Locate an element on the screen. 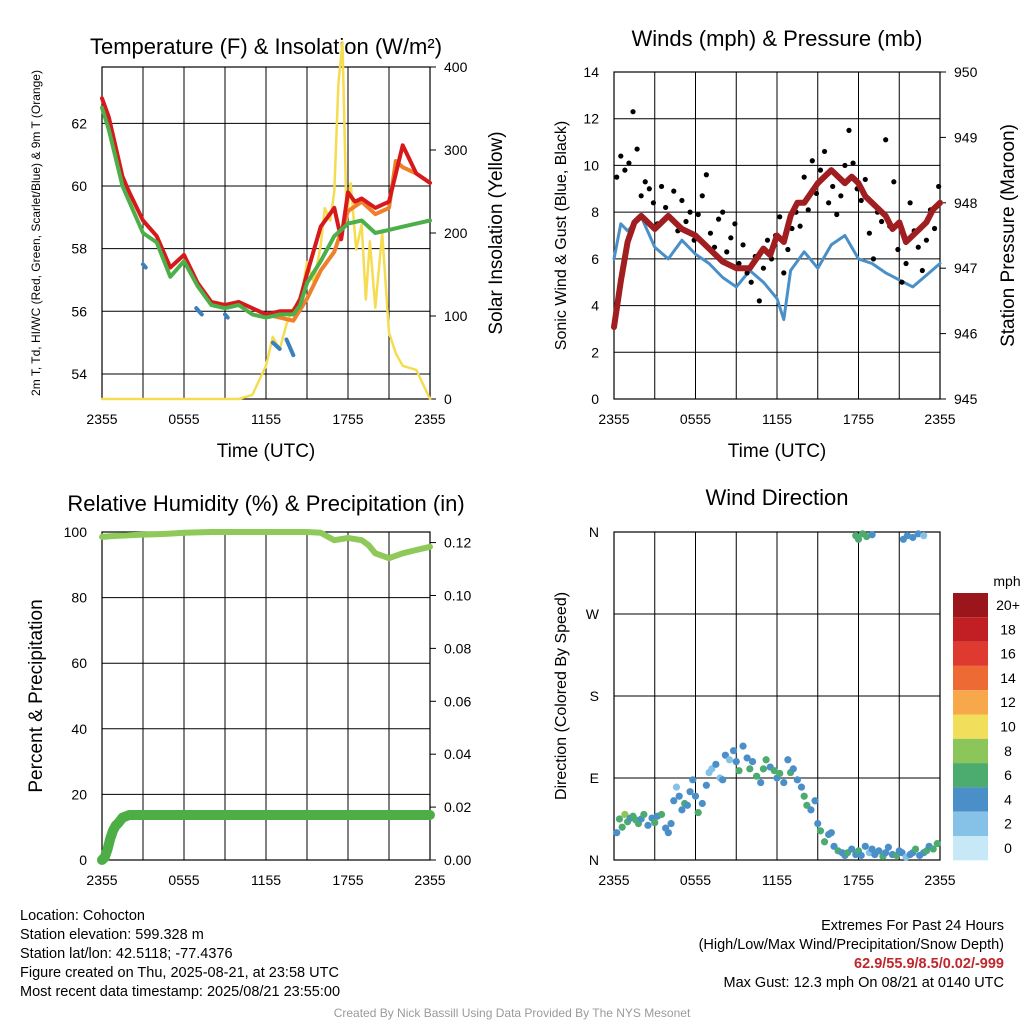 This screenshot has width=1024, height=1024. x-tick-label: 2355 is located at coordinates (613, 419).